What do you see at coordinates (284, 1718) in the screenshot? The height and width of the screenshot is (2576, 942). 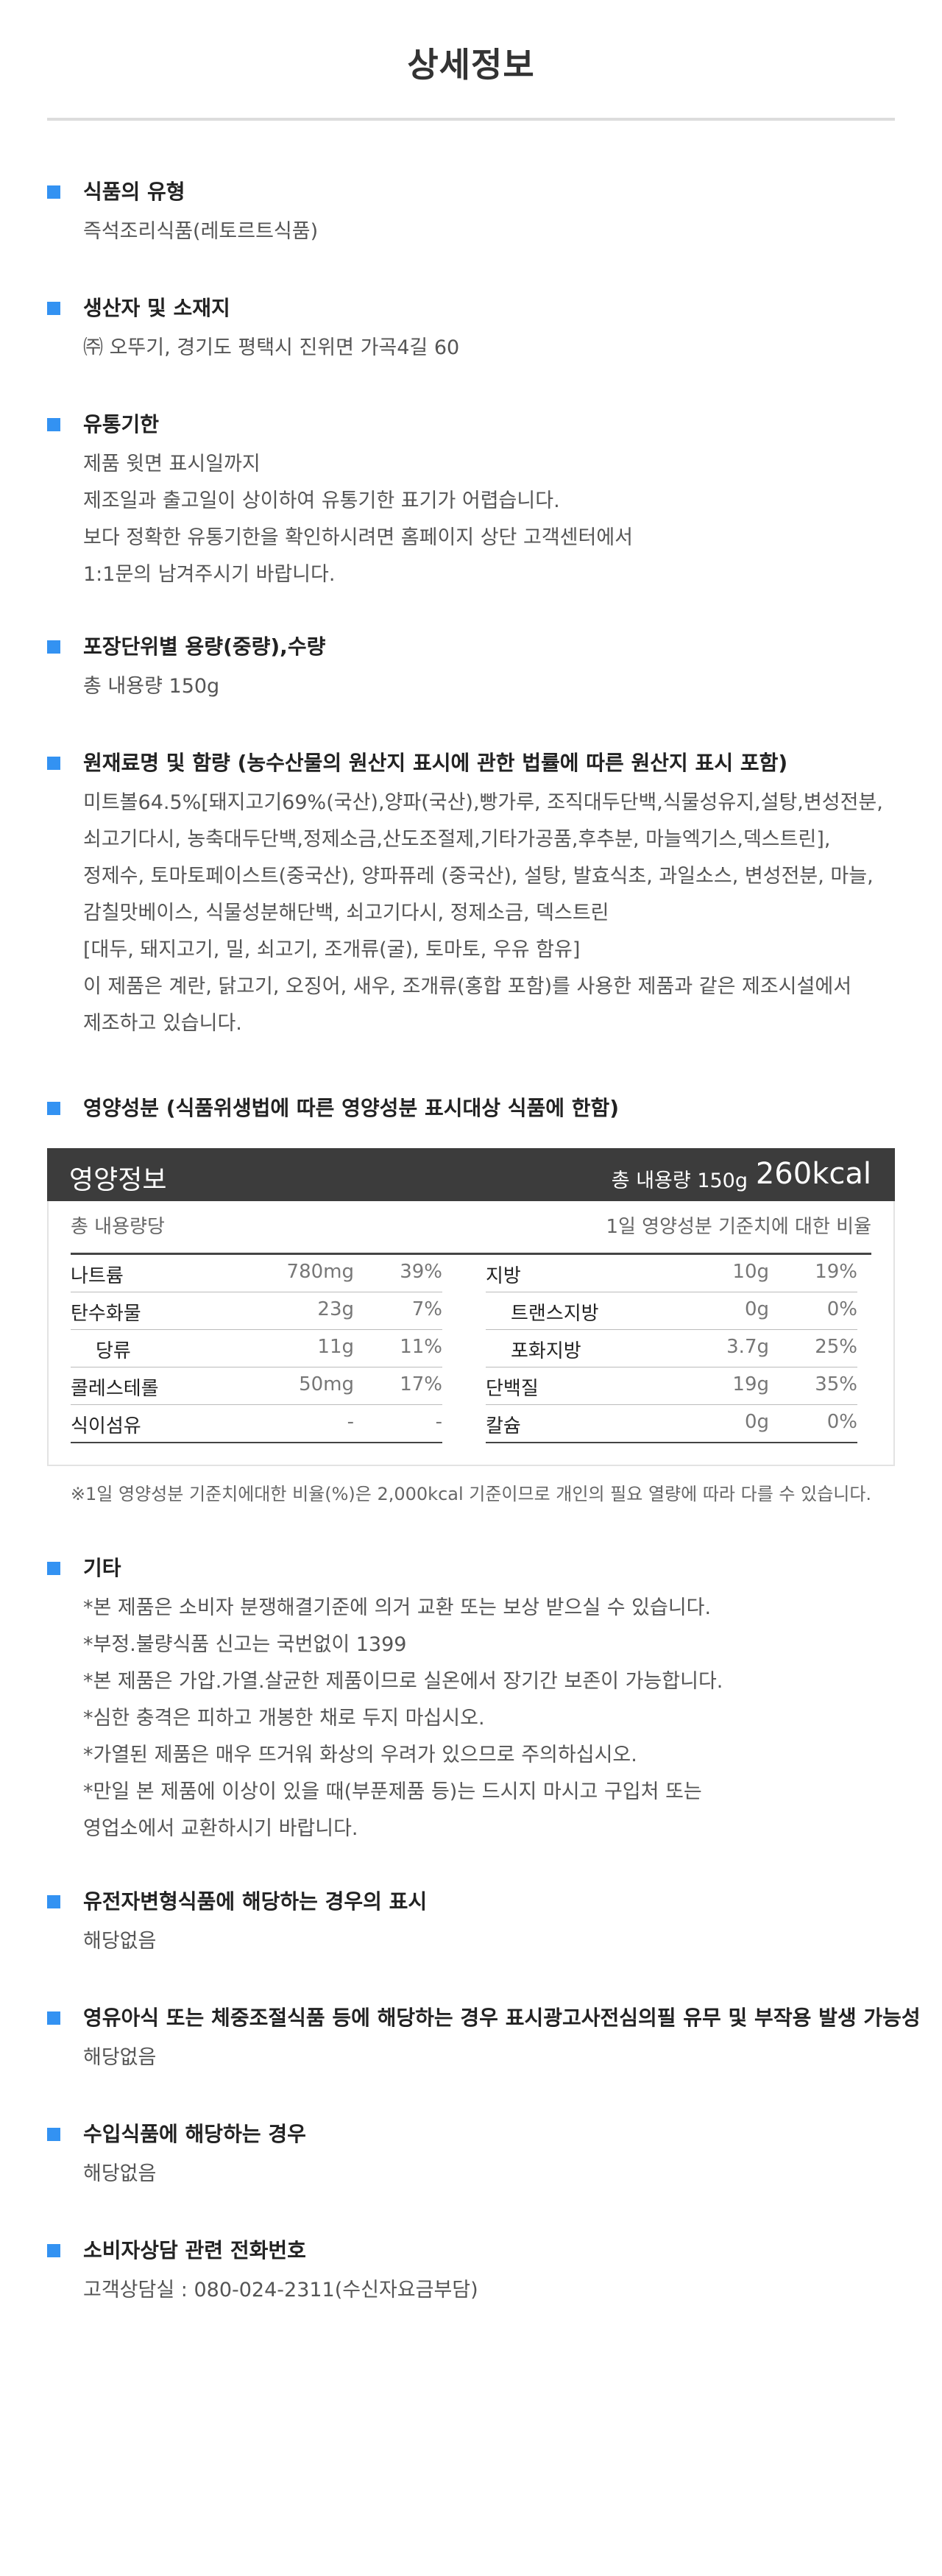 I see `section-line: *심한 충격은 피하고 개봉한 채로 두지 마십시오.` at bounding box center [284, 1718].